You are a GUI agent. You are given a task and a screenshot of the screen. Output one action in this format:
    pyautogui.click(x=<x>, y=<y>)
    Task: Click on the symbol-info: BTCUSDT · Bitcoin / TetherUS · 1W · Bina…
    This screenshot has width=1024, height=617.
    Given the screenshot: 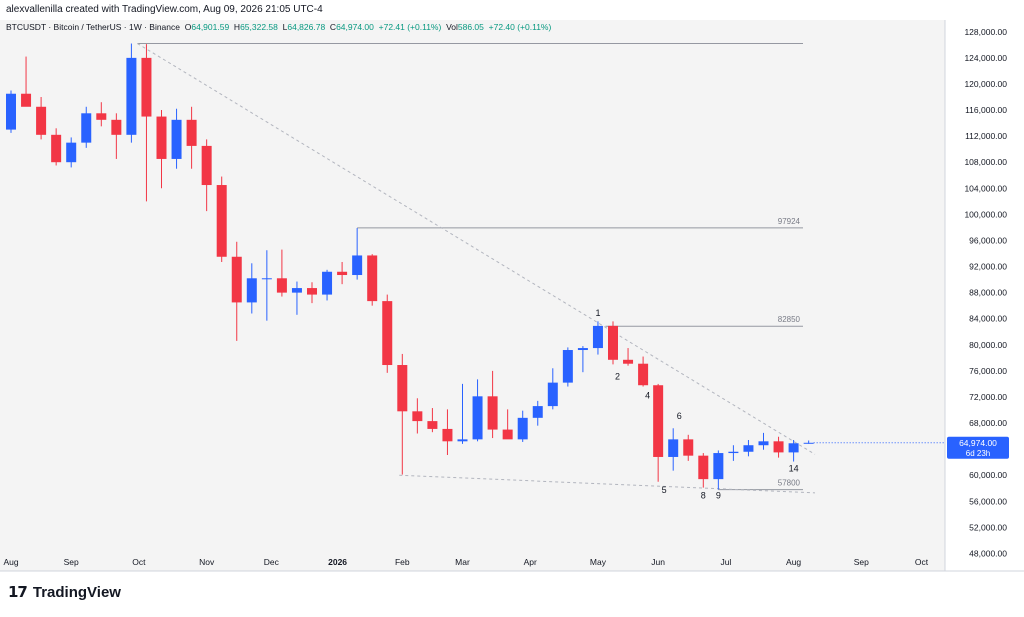 What is the action you would take?
    pyautogui.click(x=93, y=27)
    